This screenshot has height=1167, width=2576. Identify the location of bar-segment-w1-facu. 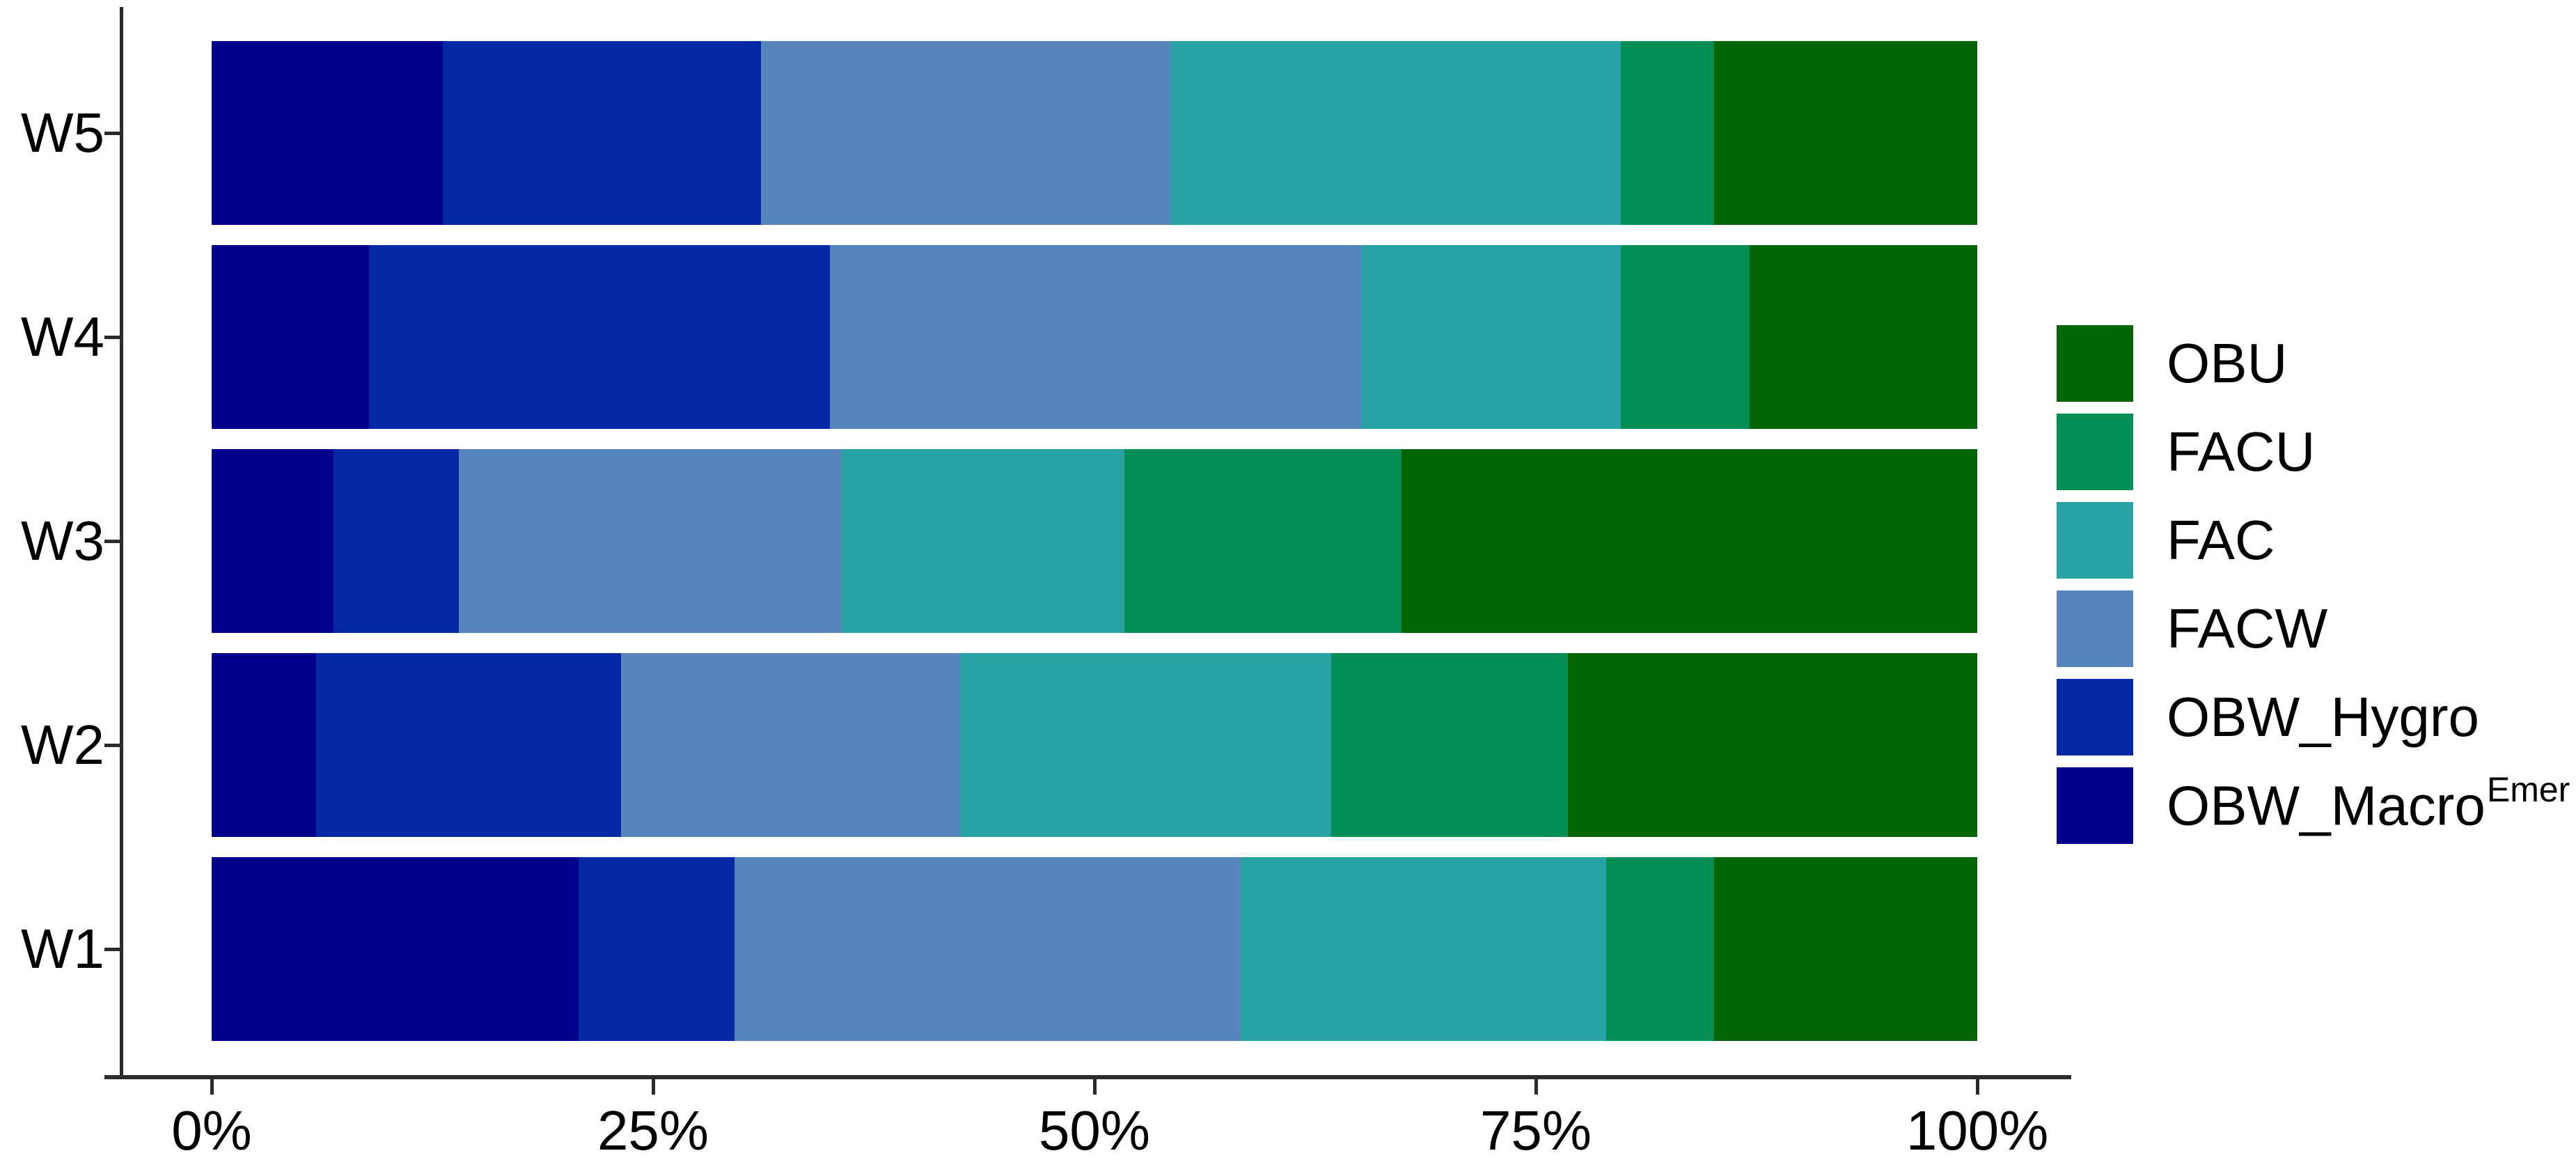
(1660, 949).